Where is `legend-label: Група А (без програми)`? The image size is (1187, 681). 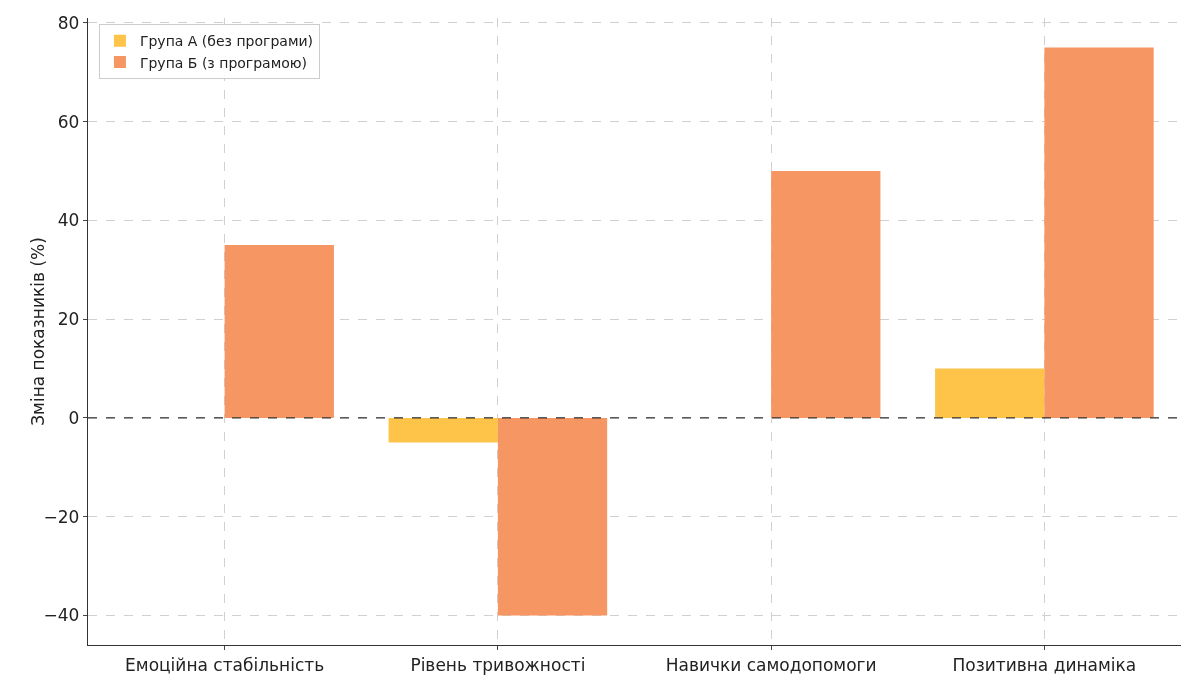
legend-label: Група А (без програми) is located at coordinates (226, 41).